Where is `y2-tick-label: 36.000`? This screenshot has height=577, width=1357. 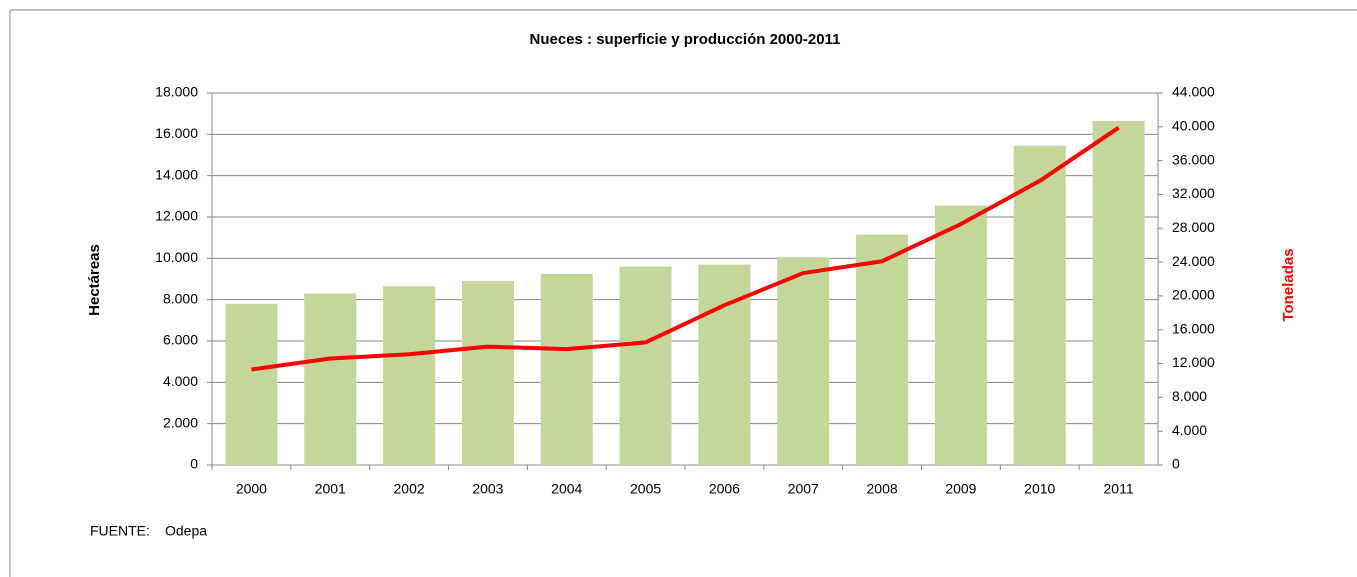 y2-tick-label: 36.000 is located at coordinates (1193, 159).